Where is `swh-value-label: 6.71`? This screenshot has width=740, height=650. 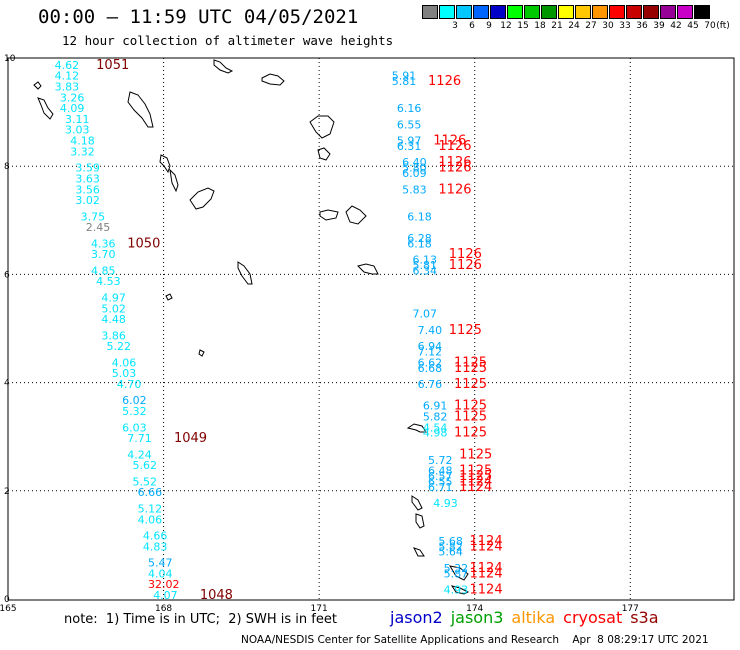
swh-value-label: 6.71 is located at coordinates (440, 487).